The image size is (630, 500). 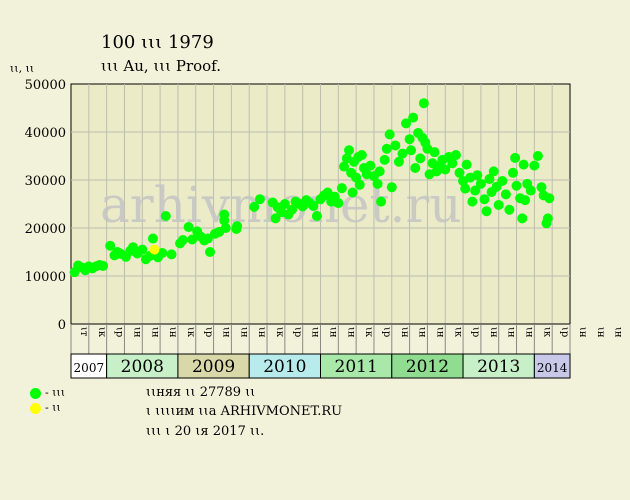 I want to click on year-label-2014: 2014, so click(x=552, y=368).